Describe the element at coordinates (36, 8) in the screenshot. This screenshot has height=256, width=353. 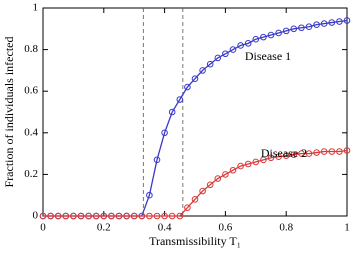
I see `y-tick-label: 1` at that location.